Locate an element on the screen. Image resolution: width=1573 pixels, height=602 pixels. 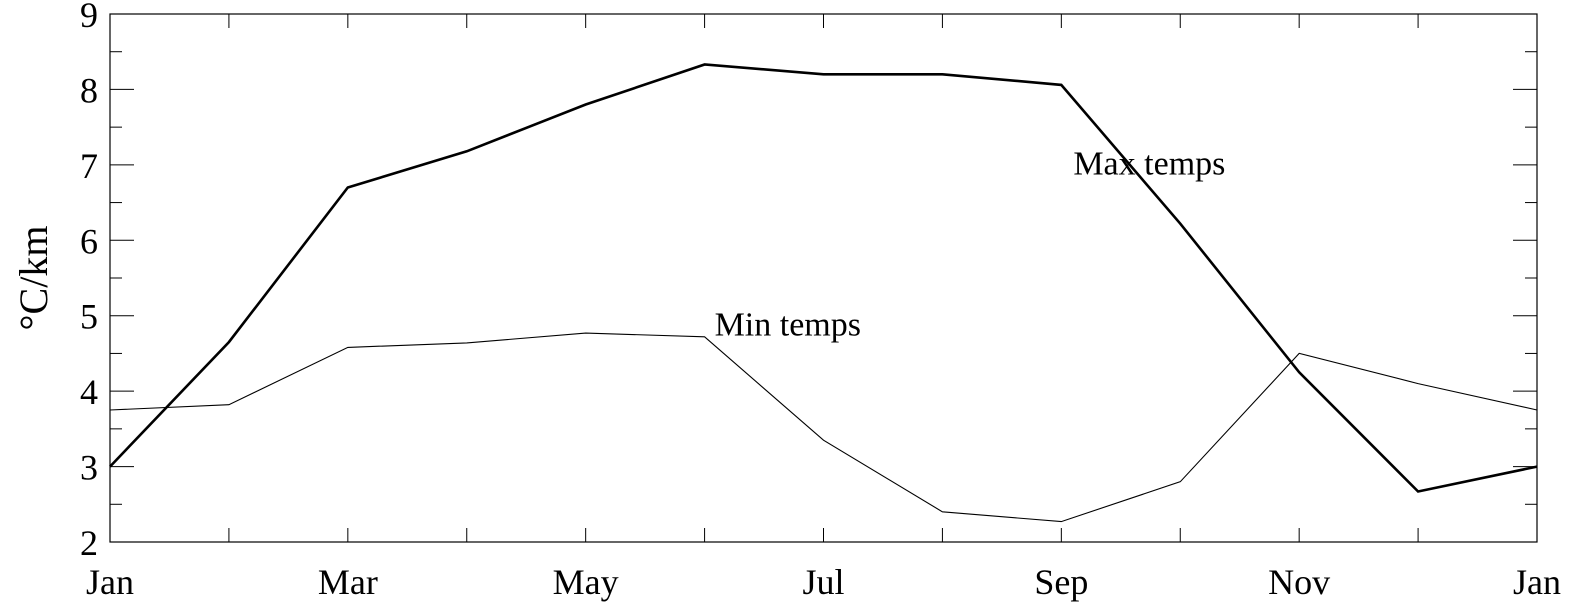
x-tick-label: May is located at coordinates (586, 582).